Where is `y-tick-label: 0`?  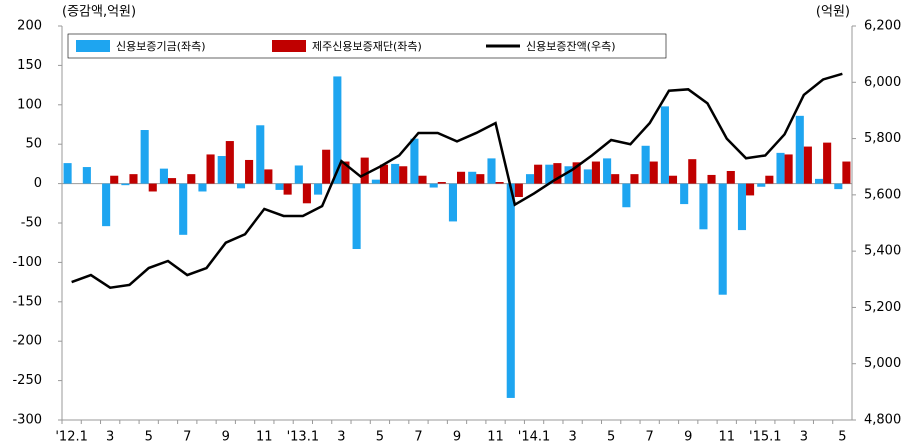
y-tick-label: 0 is located at coordinates (38, 183).